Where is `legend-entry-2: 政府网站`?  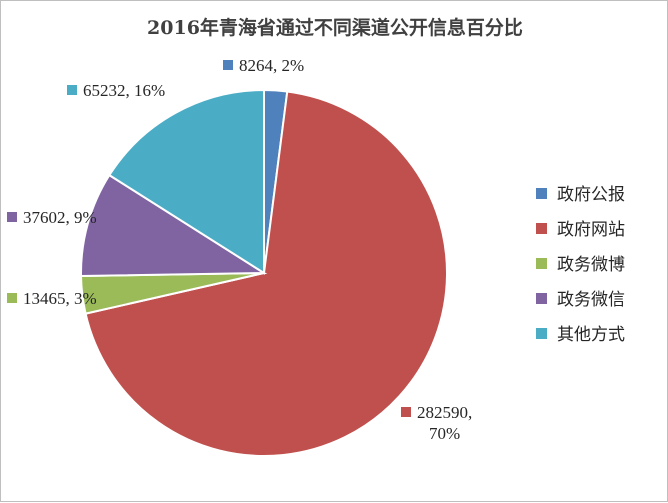
legend-entry-2: 政府网站 is located at coordinates (591, 230).